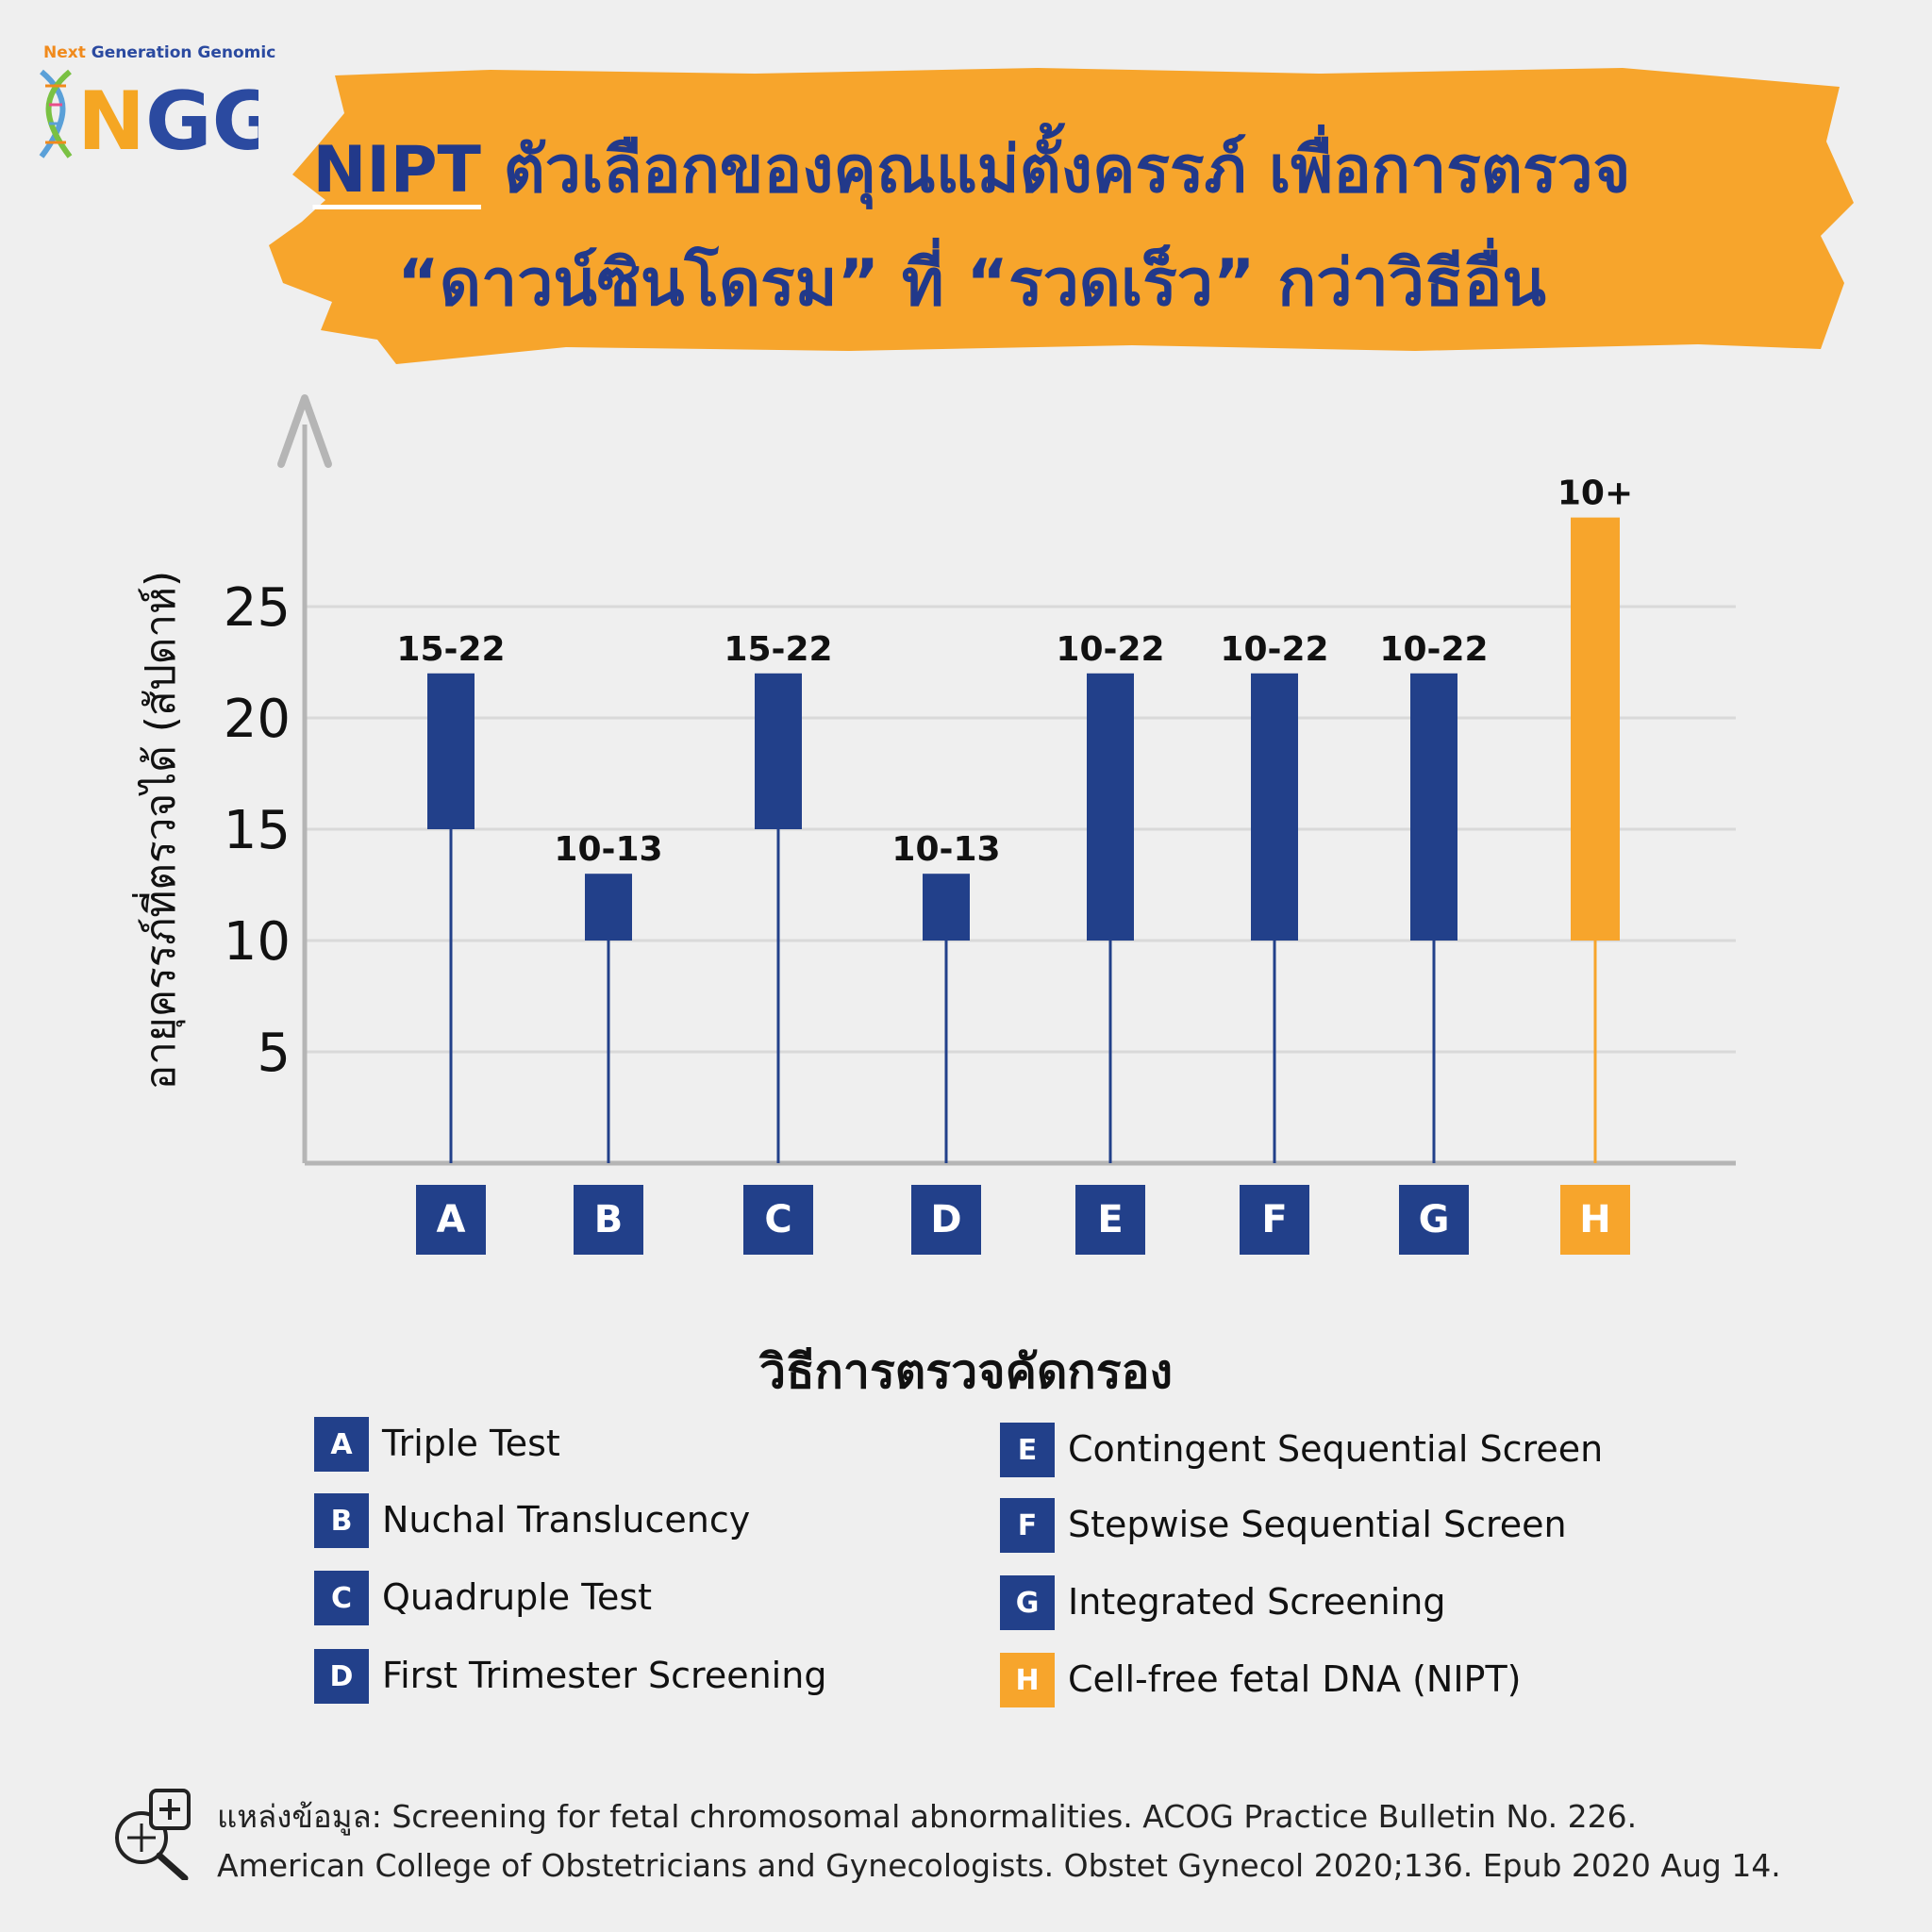 The height and width of the screenshot is (1932, 1932). Describe the element at coordinates (1274, 649) in the screenshot. I see `data-label-f: 10-22` at that location.